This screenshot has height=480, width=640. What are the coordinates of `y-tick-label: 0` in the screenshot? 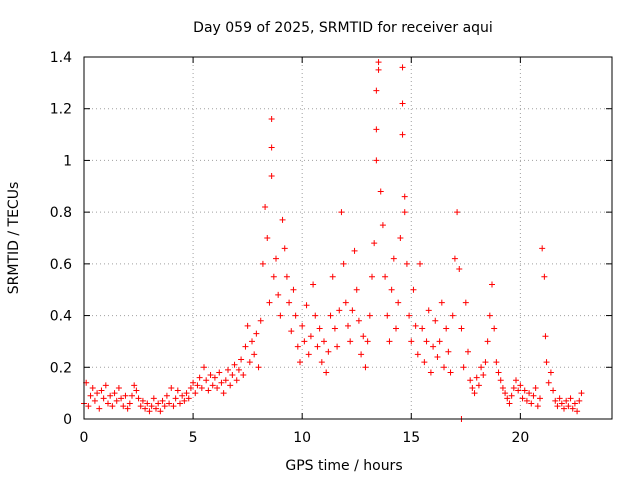 It's located at (67, 420).